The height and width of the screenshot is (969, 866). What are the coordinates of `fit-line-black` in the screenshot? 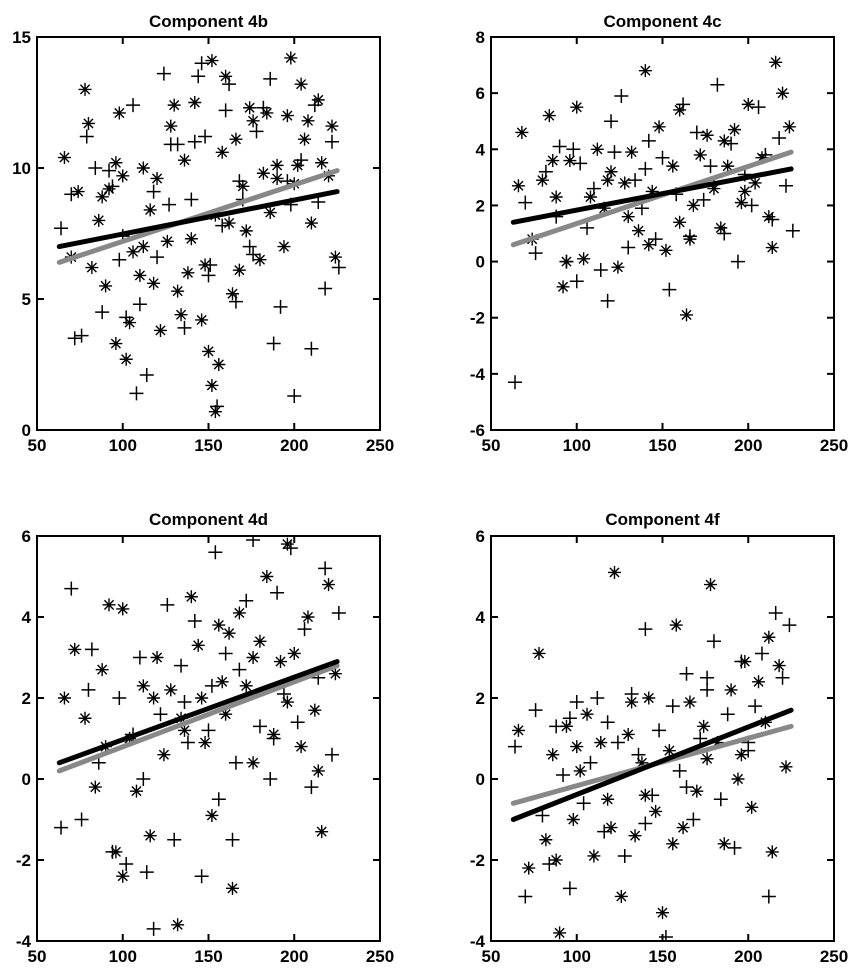 It's located at (652, 195).